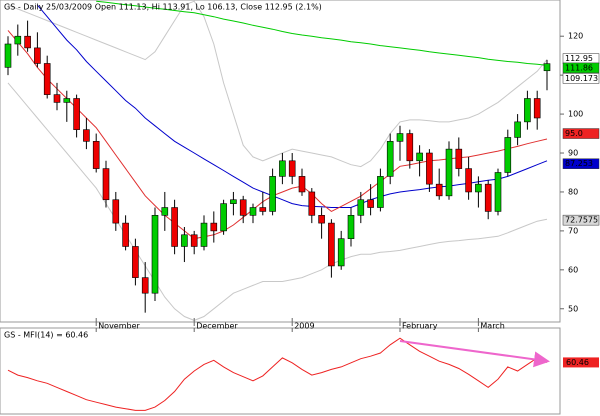 The height and width of the screenshot is (416, 600). I want to click on x-tick-label: November, so click(119, 326).